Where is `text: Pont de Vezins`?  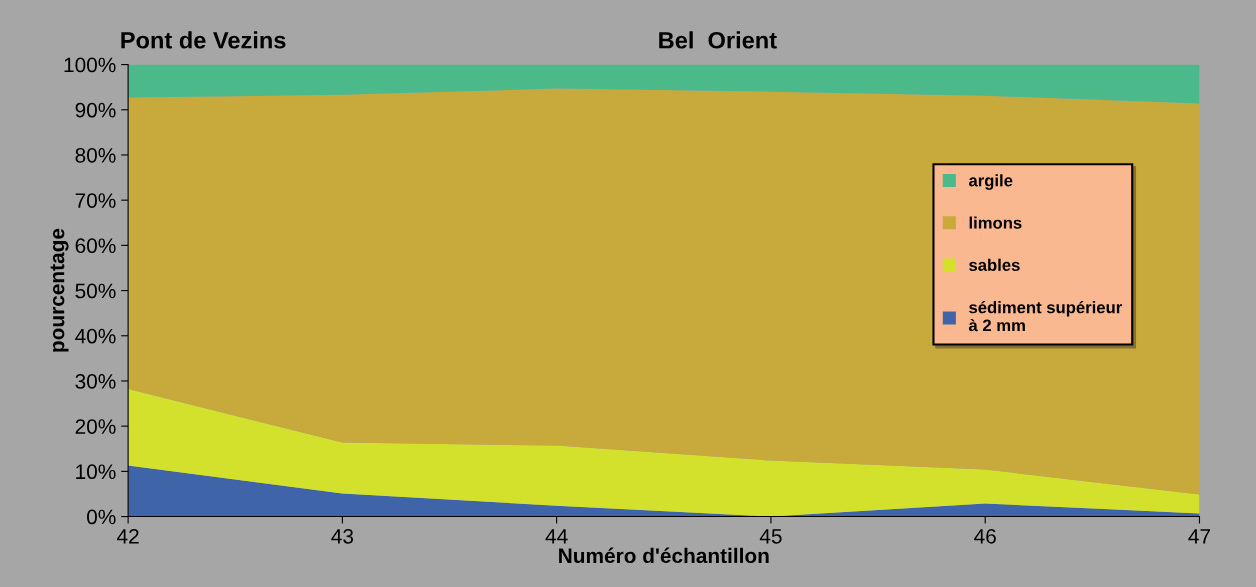 text: Pont de Vezins is located at coordinates (203, 40).